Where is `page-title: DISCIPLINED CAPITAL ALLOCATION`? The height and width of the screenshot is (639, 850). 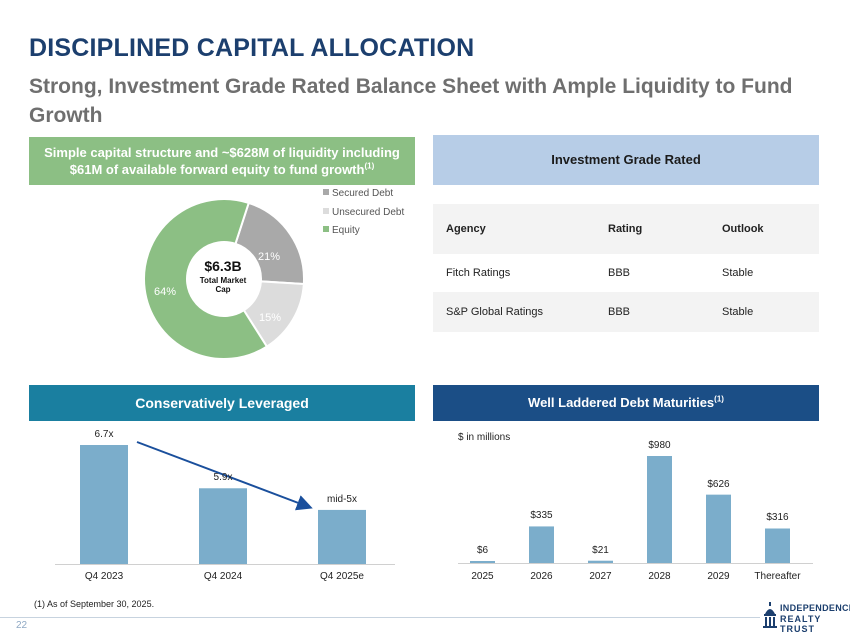 page-title: DISCIPLINED CAPITAL ALLOCATION is located at coordinates (252, 48).